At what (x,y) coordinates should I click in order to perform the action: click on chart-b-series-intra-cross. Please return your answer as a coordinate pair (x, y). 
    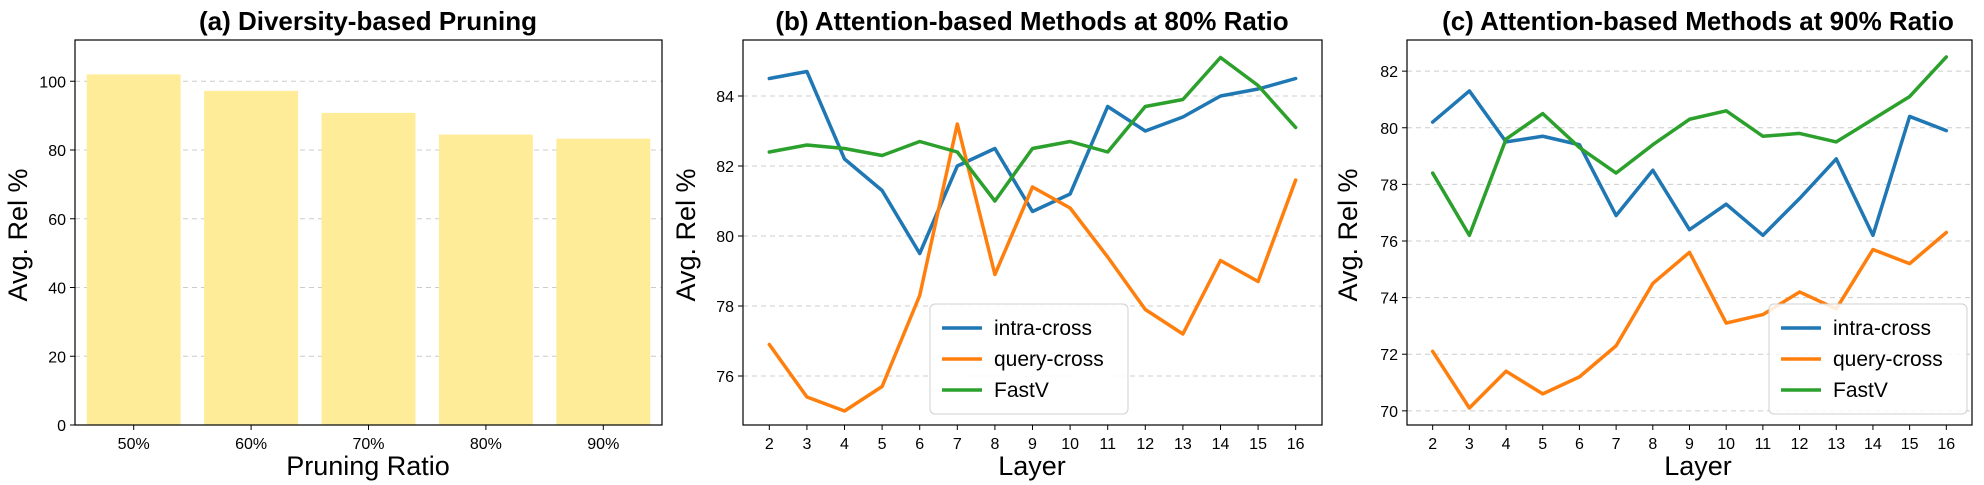
    Looking at the image, I should click on (1032, 162).